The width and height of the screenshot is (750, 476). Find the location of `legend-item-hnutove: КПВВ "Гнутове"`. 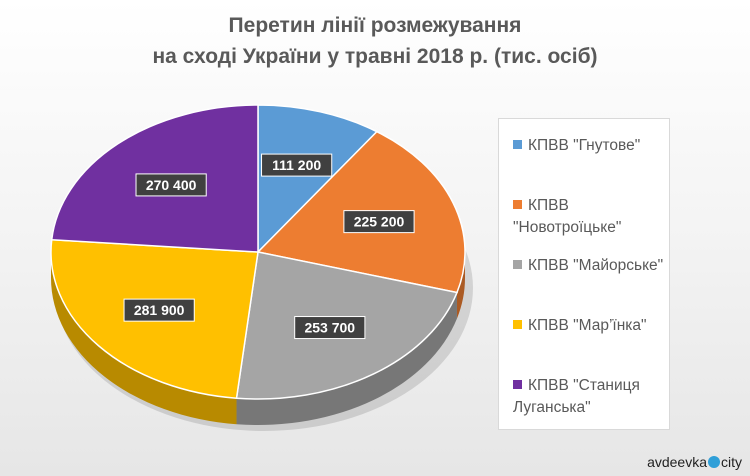

legend-item-hnutove: КПВВ "Гнутове" is located at coordinates (593, 146).